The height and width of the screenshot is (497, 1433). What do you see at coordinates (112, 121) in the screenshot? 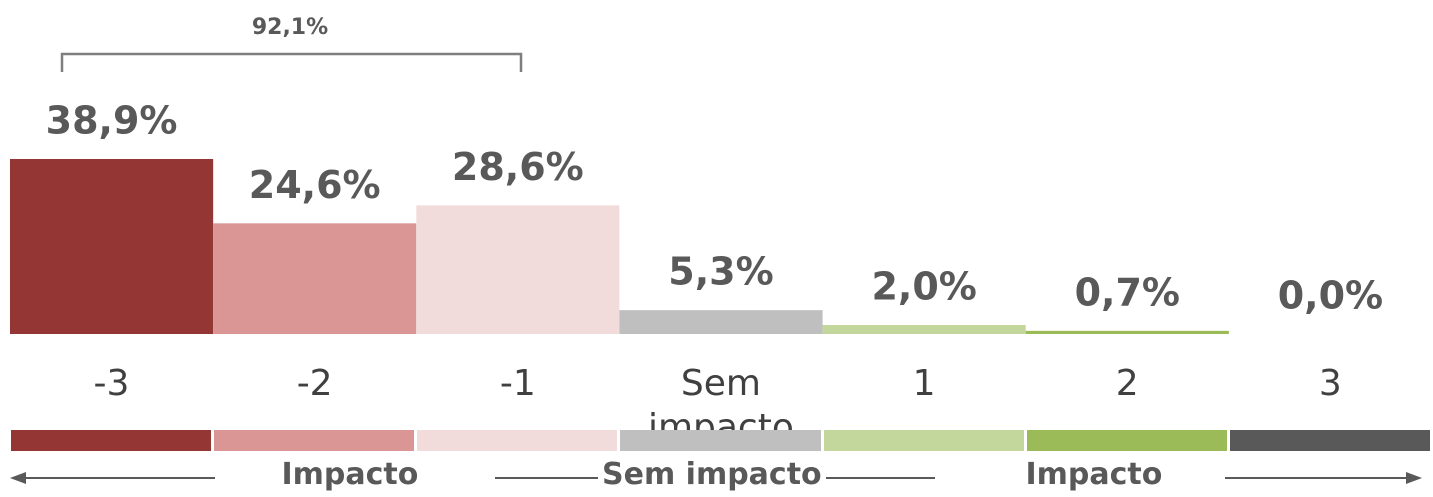
I see `value-label: 38,9%` at bounding box center [112, 121].